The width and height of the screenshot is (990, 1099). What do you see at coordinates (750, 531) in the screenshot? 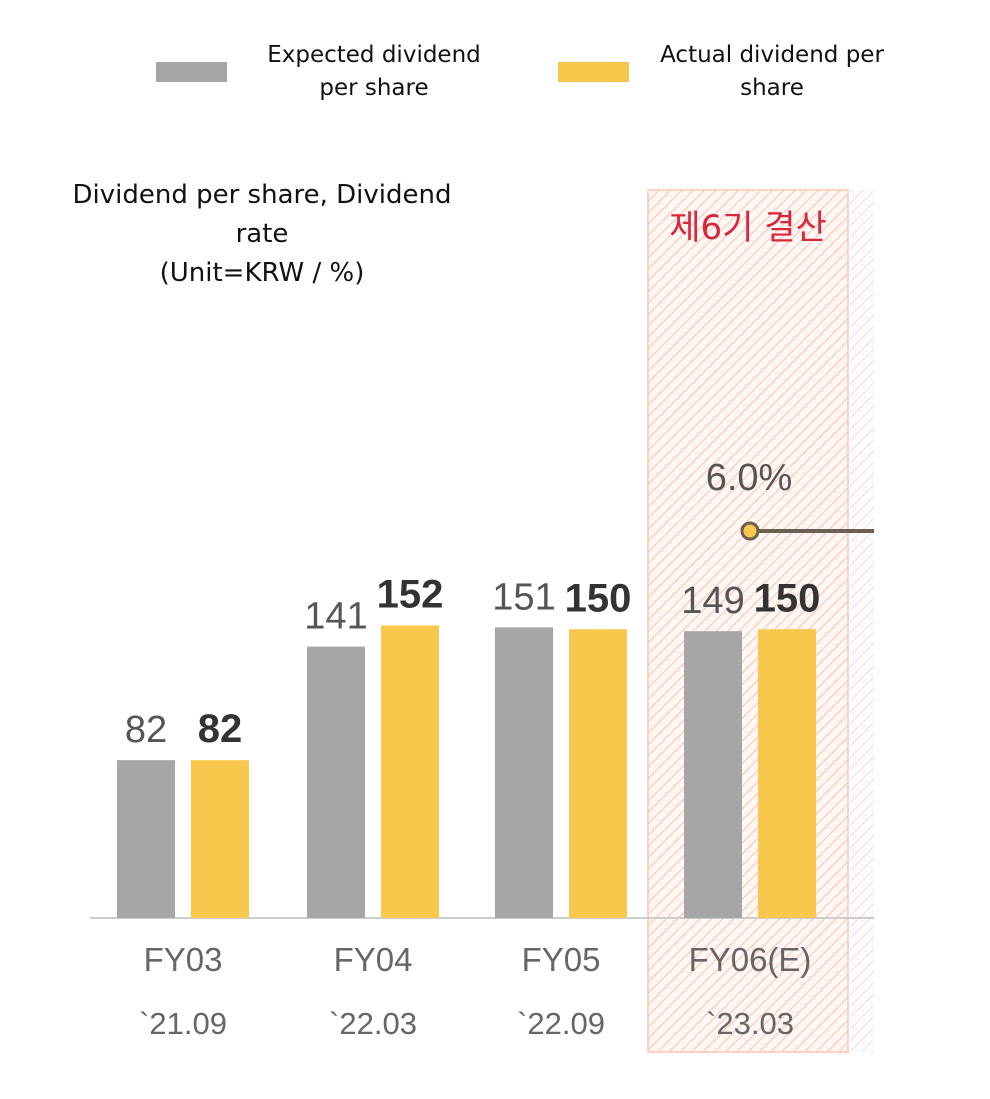
I see `dividend-rate-marker` at bounding box center [750, 531].